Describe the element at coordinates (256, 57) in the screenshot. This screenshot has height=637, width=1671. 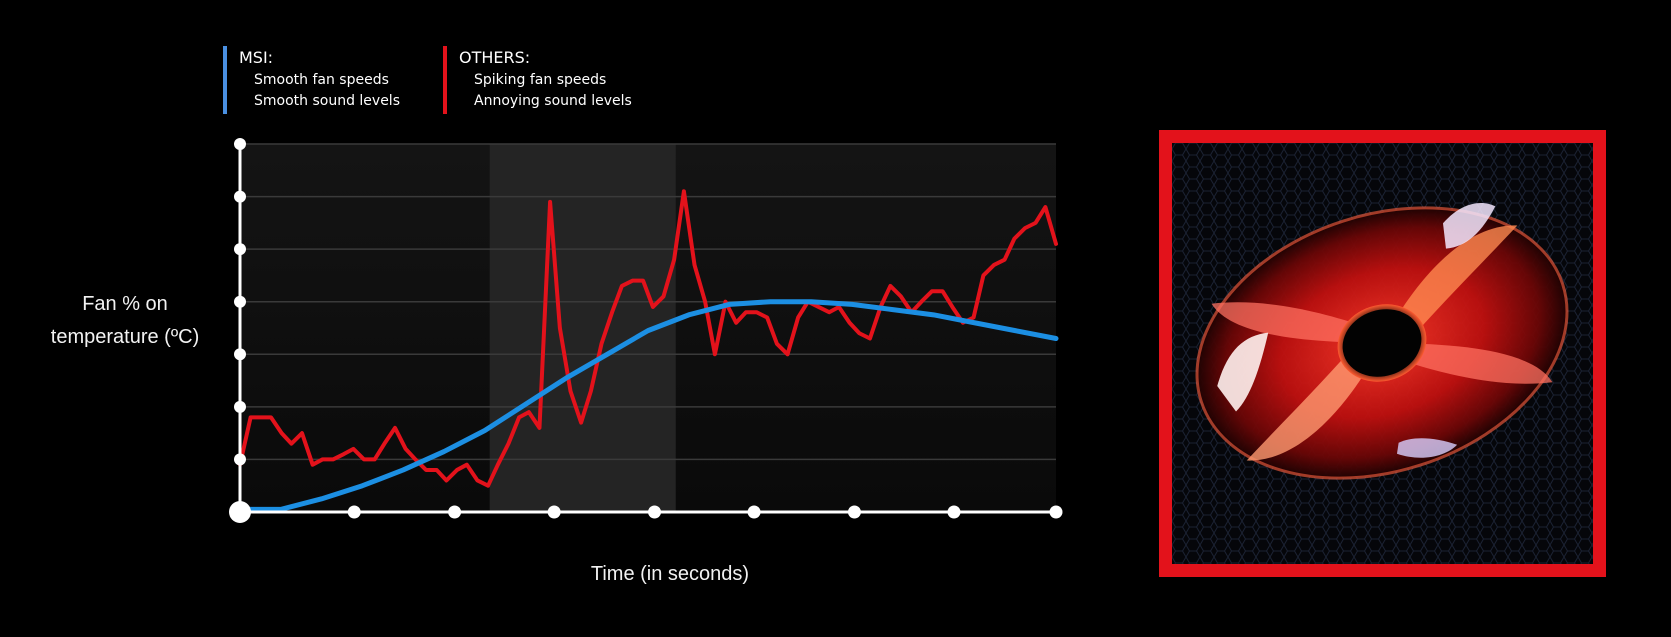
I see `legend-msi-title: MSI:` at that location.